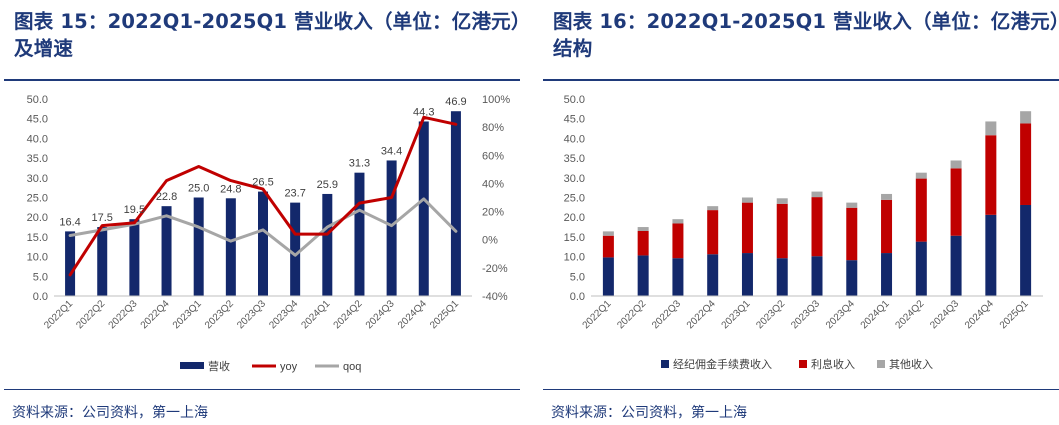  Describe the element at coordinates (493, 128) in the screenshot. I see `y-right-tick-label: 80%` at that location.